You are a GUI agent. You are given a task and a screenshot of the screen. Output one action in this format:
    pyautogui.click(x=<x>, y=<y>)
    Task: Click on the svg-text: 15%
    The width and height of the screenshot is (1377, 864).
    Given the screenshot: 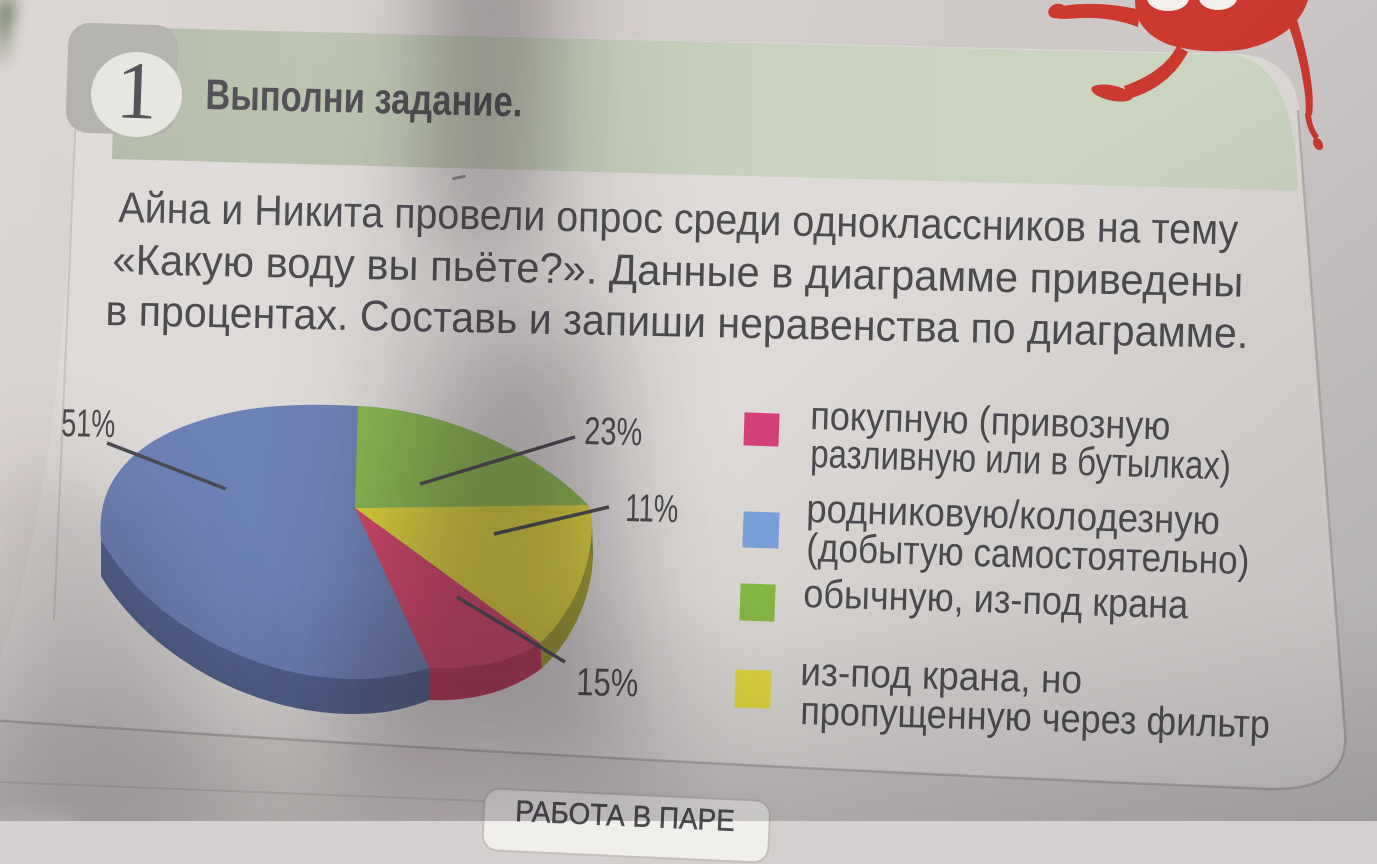 What is the action you would take?
    pyautogui.click(x=607, y=683)
    